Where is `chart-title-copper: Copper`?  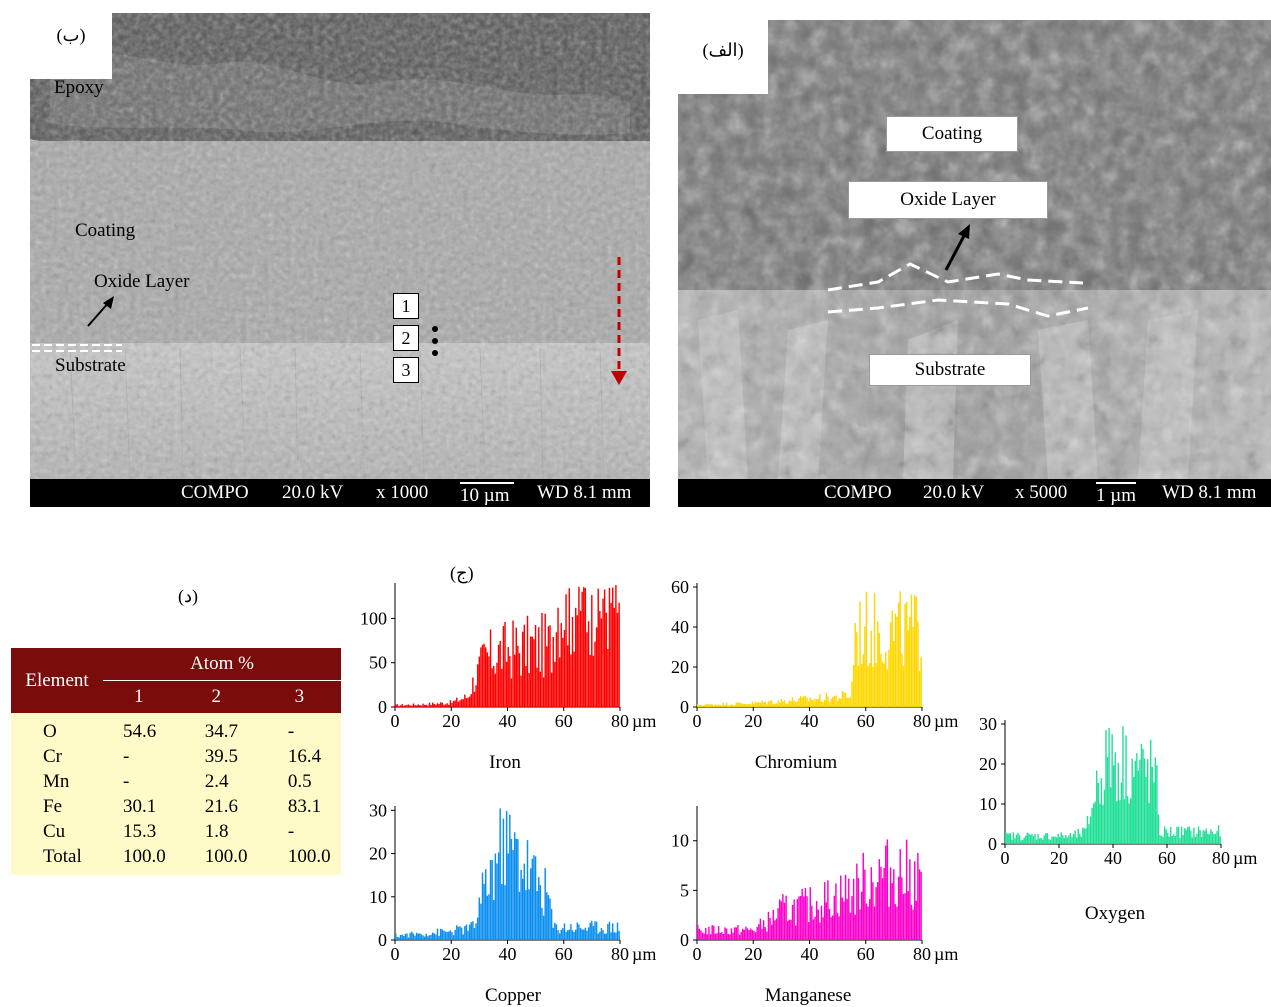
chart-title-copper: Copper is located at coordinates (513, 995).